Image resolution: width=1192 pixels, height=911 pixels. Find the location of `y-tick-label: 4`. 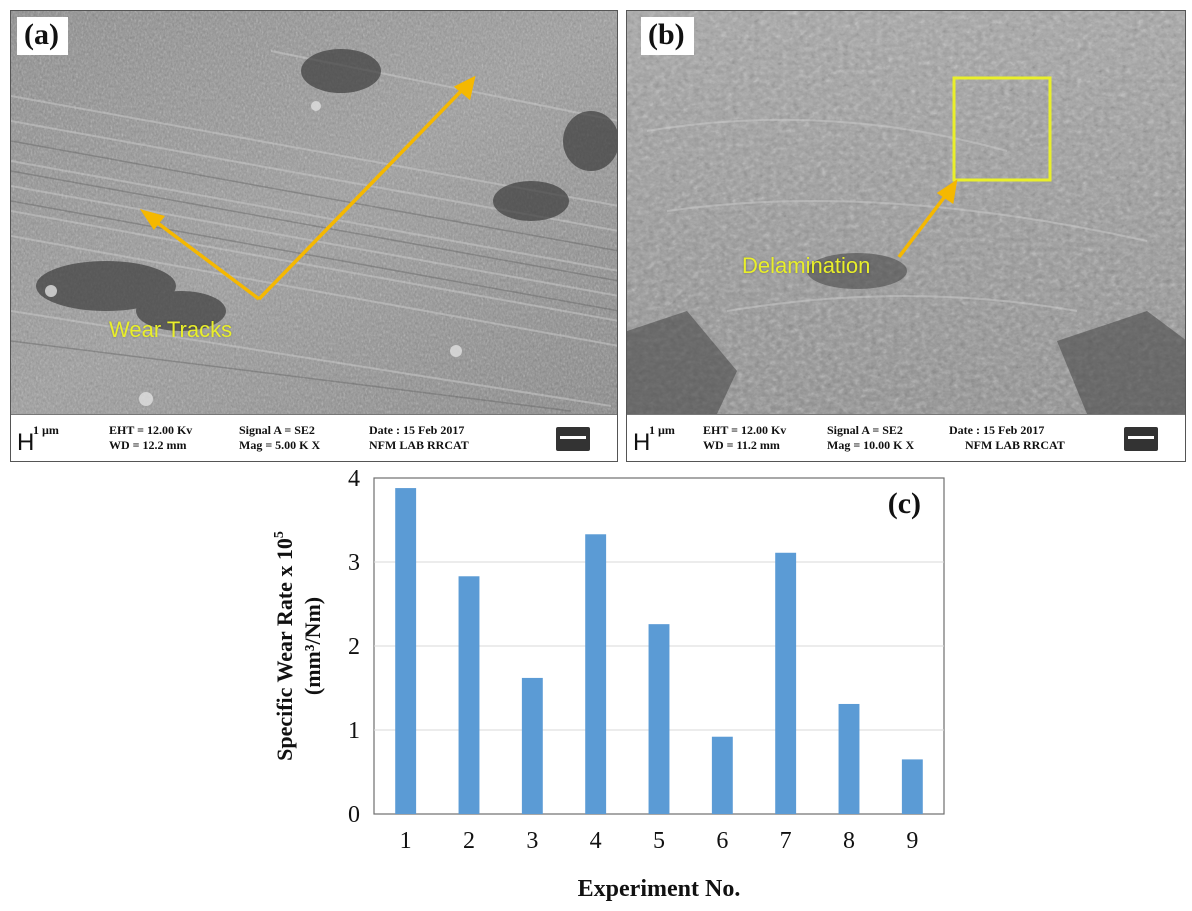

y-tick-label: 4 is located at coordinates (354, 480).